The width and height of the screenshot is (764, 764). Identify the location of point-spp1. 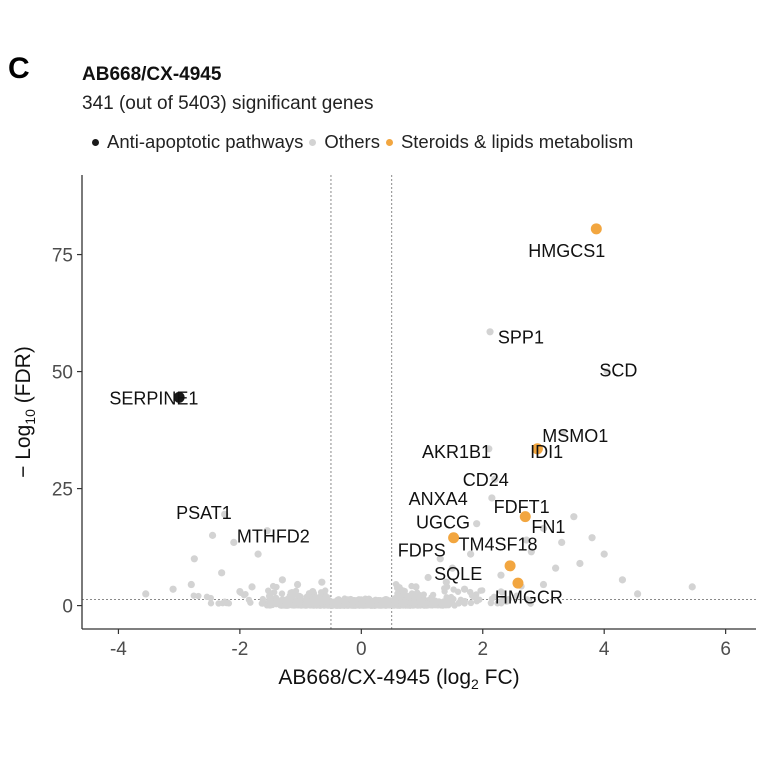
(490, 332).